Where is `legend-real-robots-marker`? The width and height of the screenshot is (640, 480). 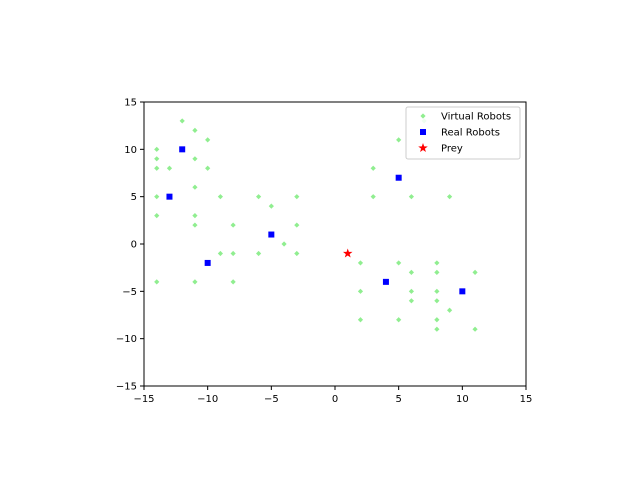
legend-real-robots-marker is located at coordinates (423, 132).